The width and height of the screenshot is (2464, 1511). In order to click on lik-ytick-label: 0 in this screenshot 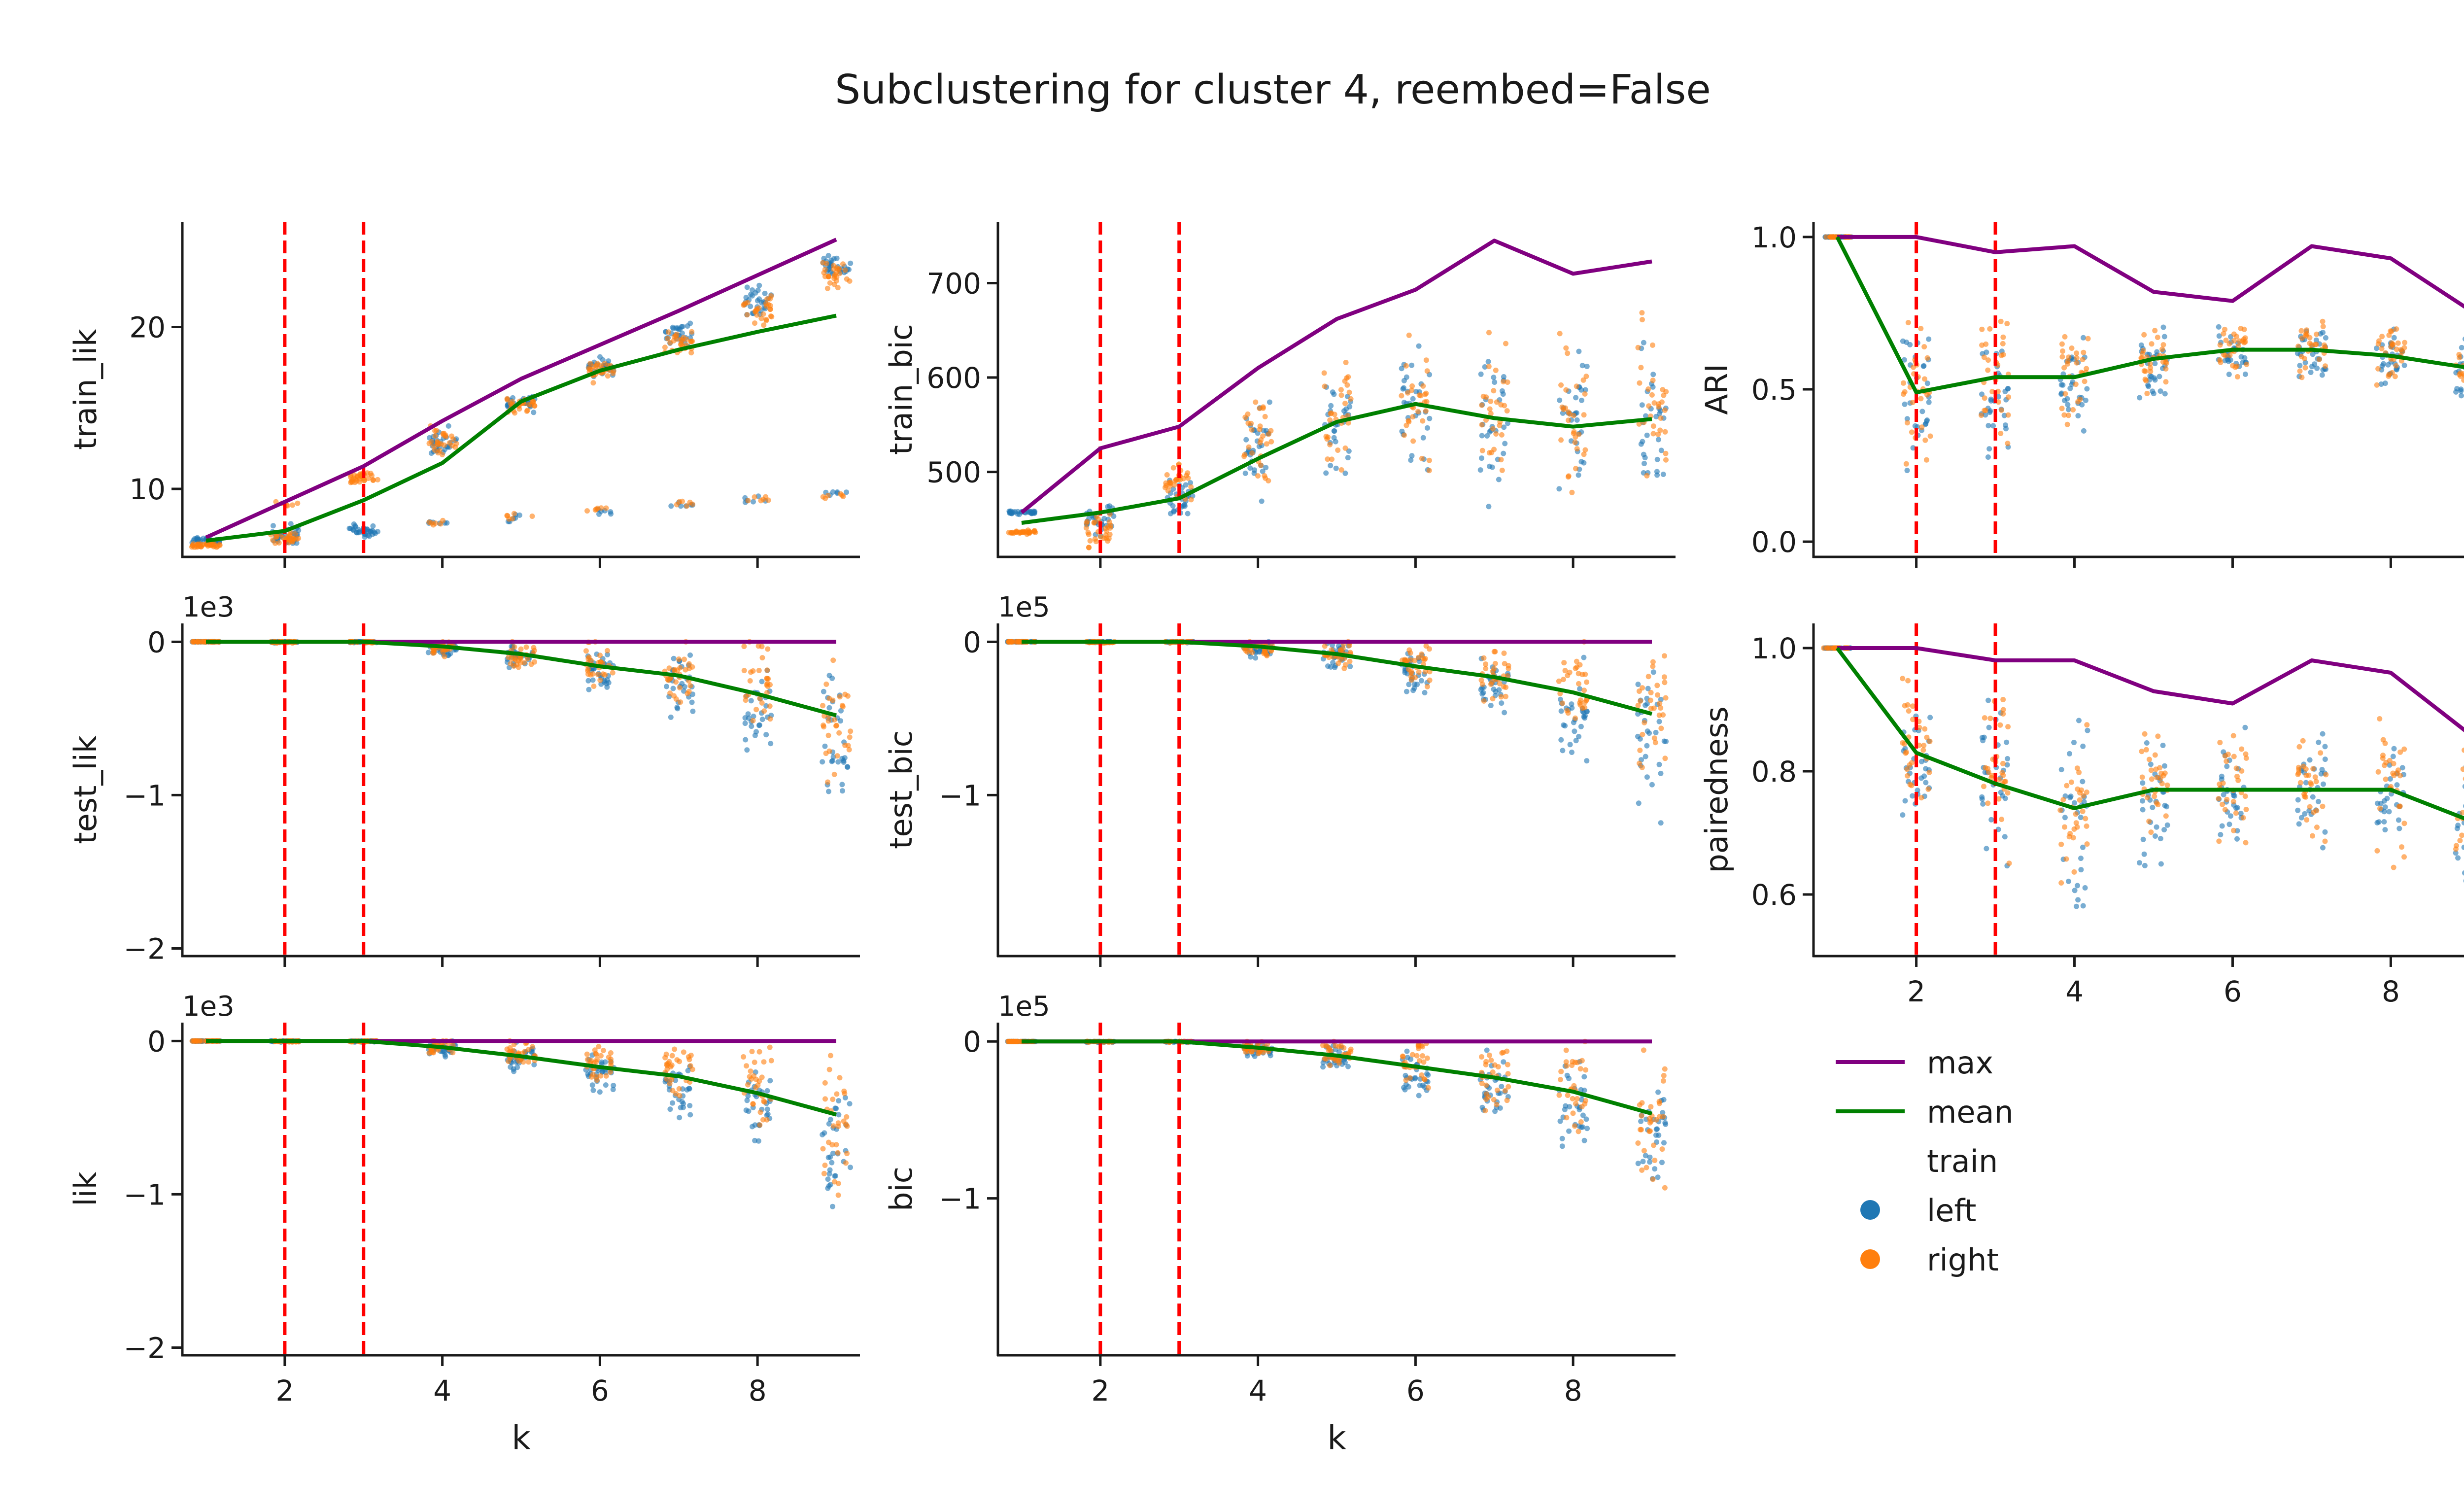, I will do `click(156, 1041)`.